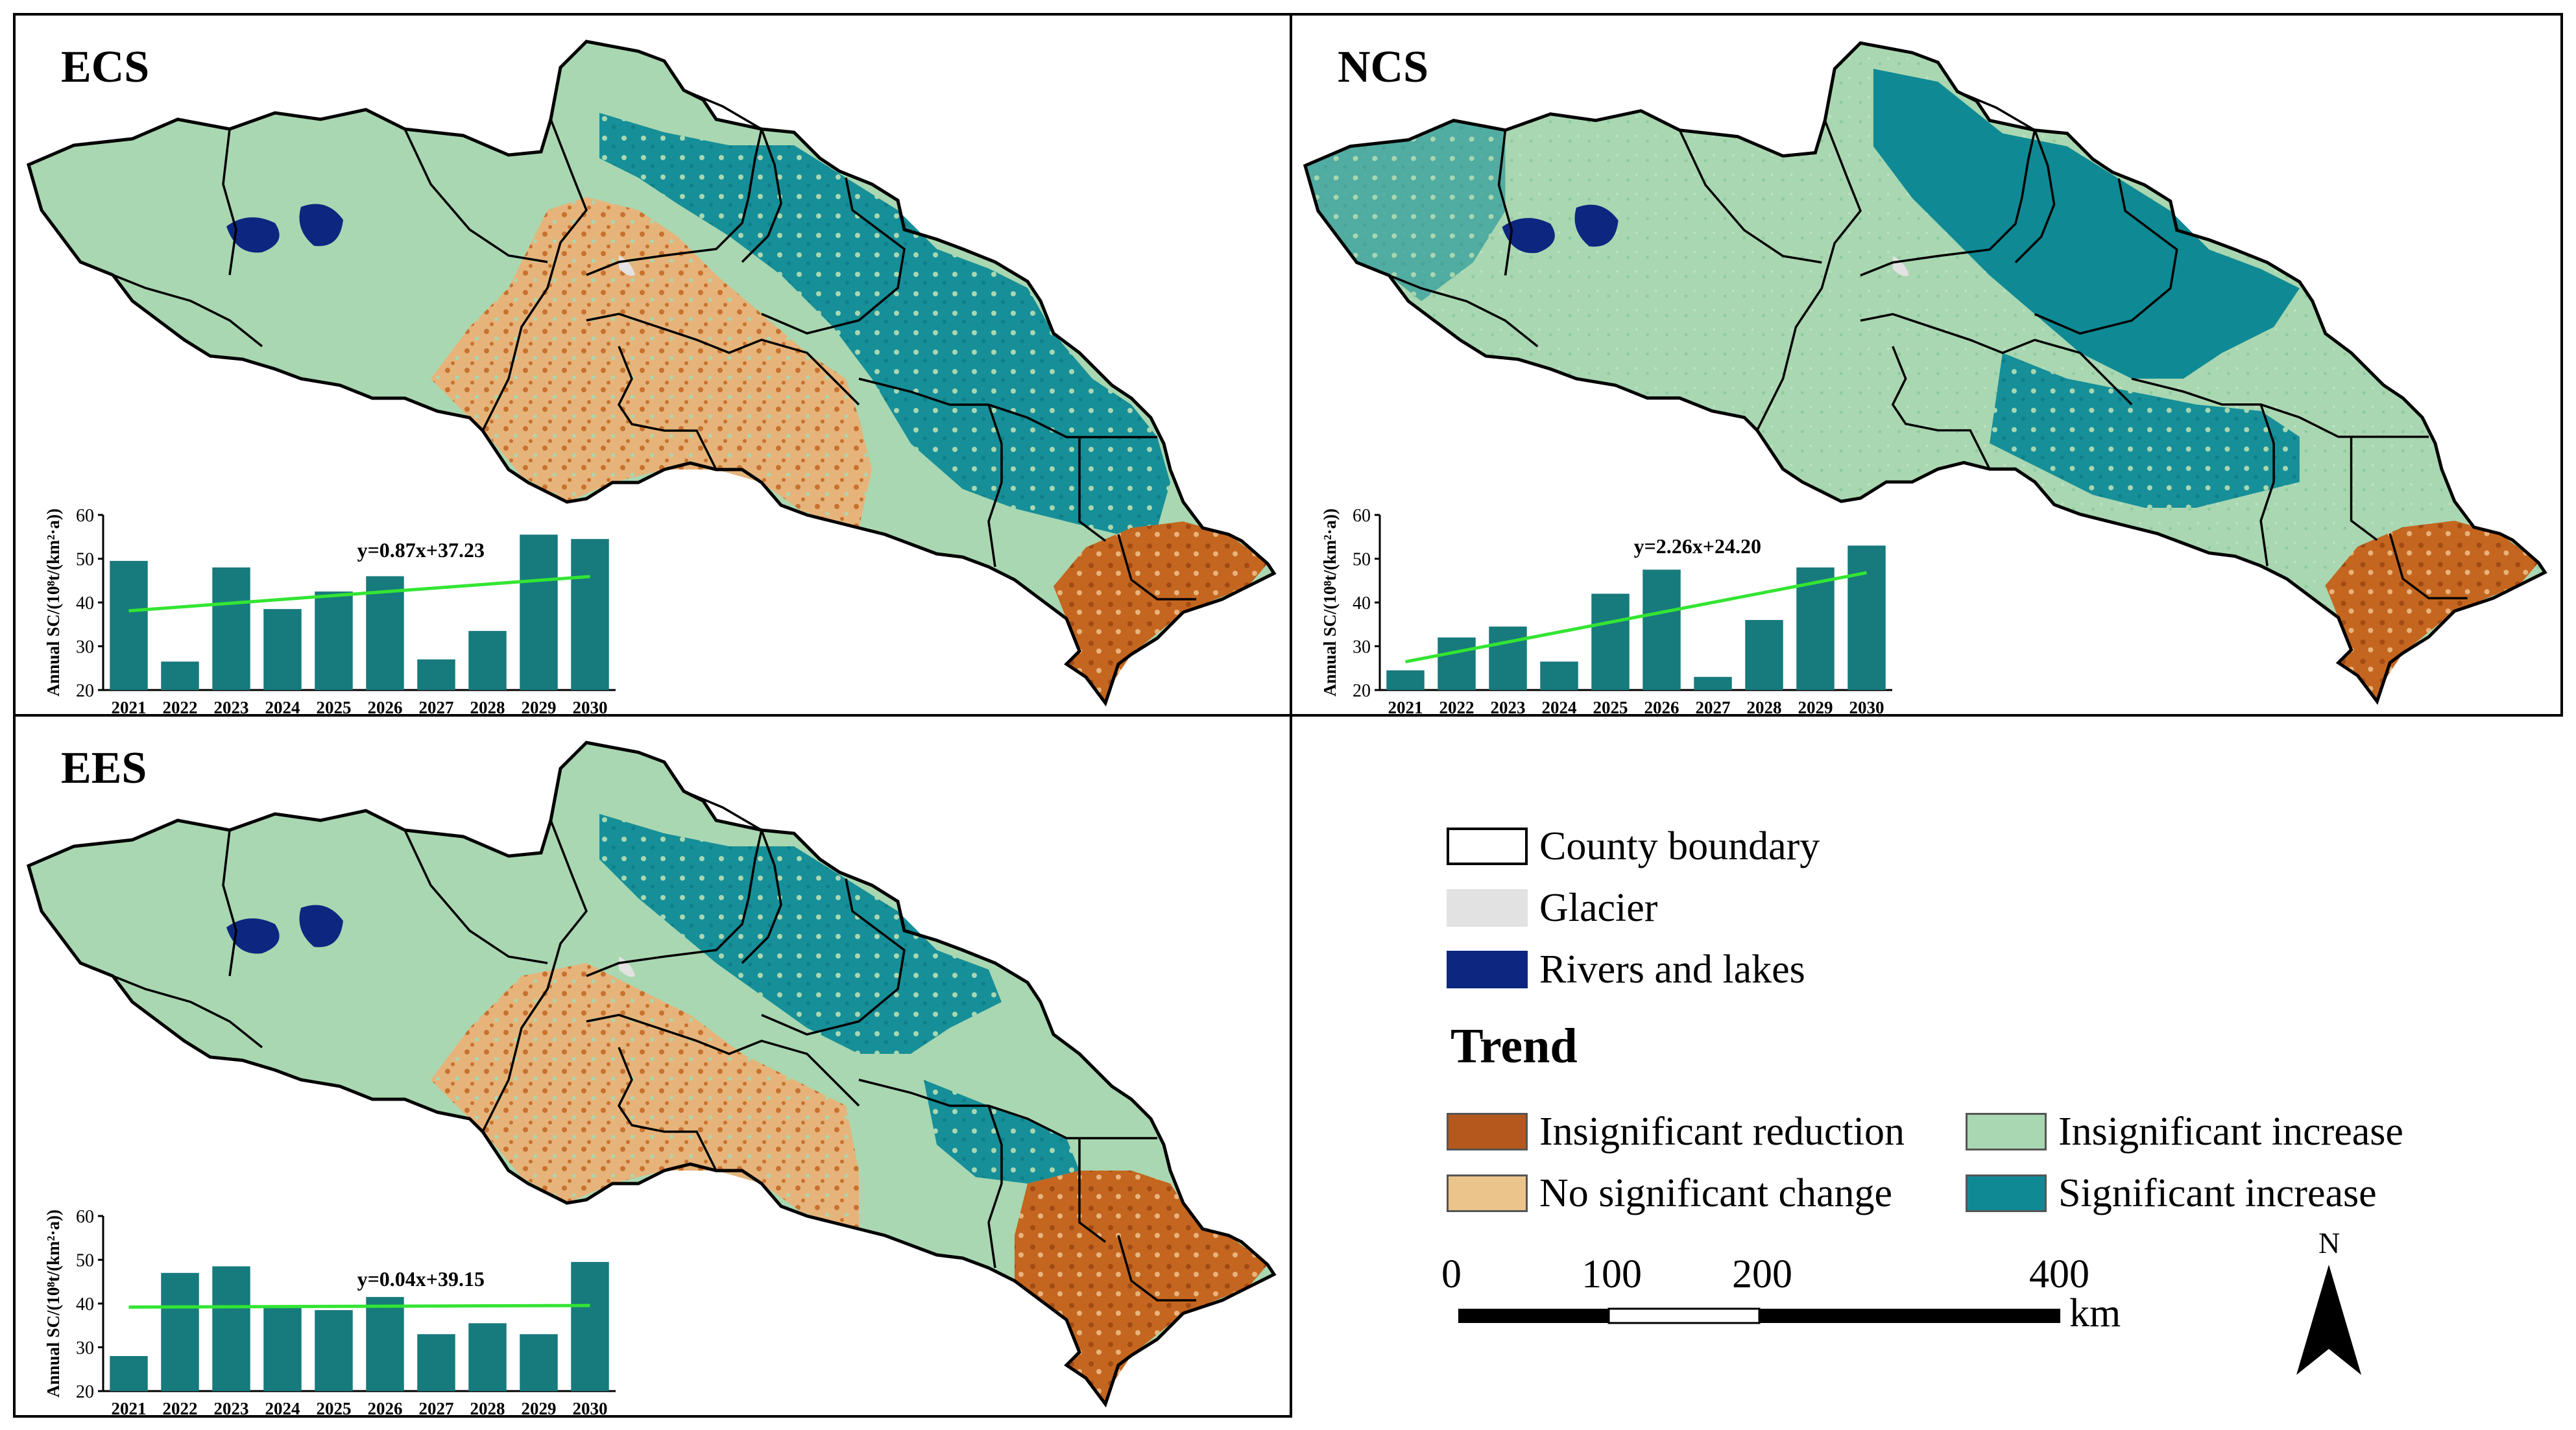  Describe the element at coordinates (2006, 1131) in the screenshot. I see `insignificant-increase-swatch` at that location.